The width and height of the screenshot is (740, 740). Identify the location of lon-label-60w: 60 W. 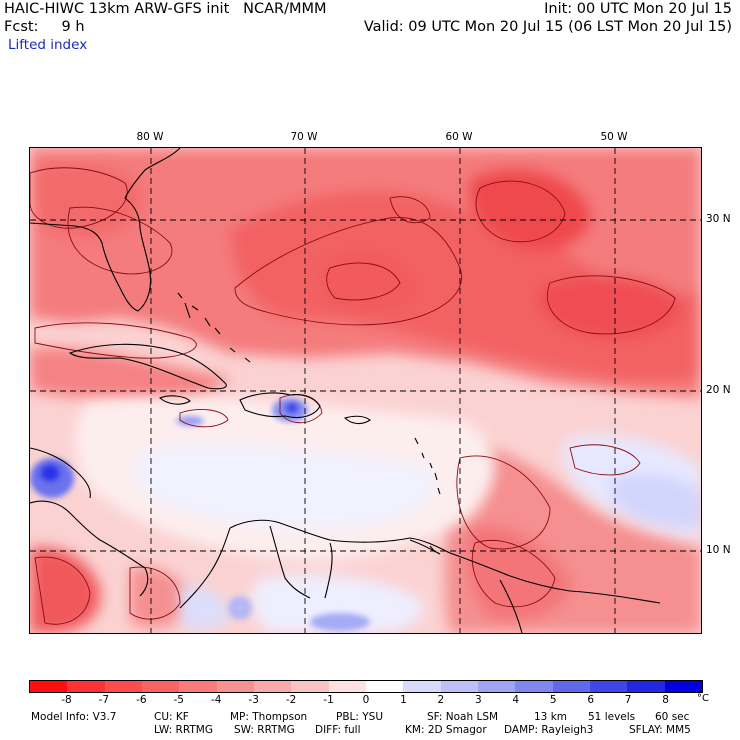
(459, 137).